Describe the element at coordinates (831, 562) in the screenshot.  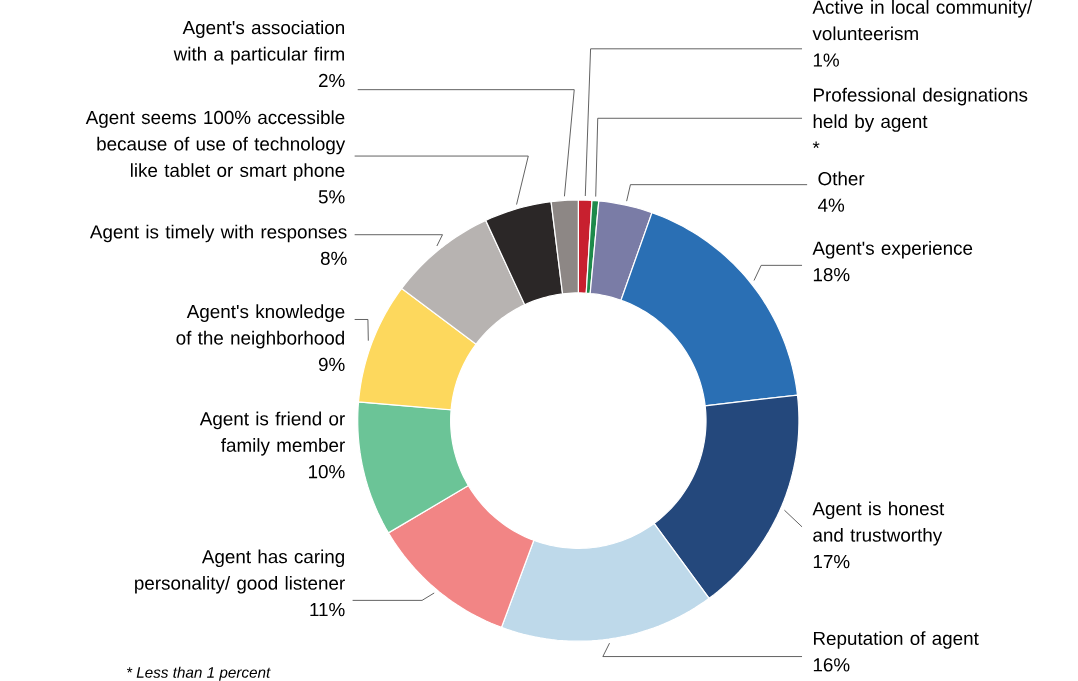
I see `data-label: 17%` at that location.